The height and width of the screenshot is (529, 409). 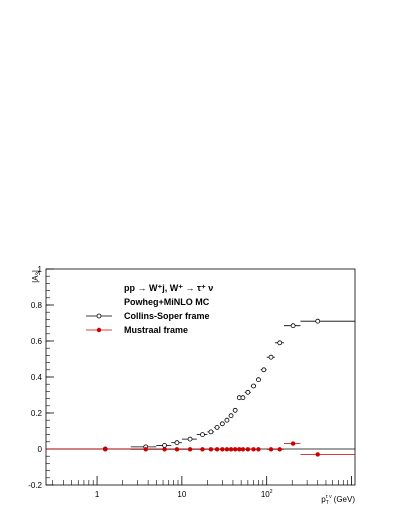 I want to click on legend-marker-collins-soper, so click(x=99, y=316).